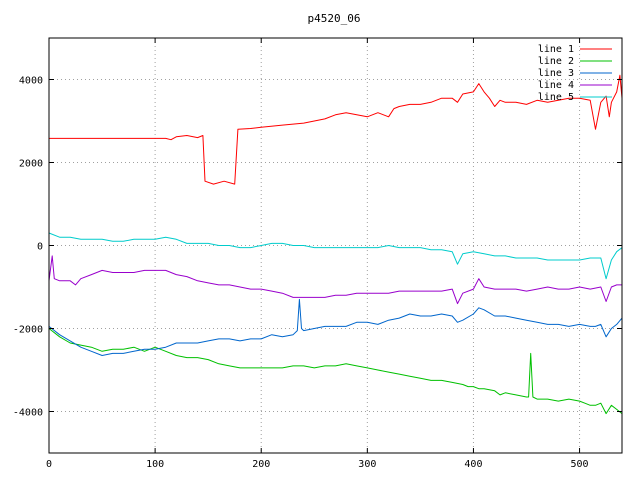 The height and width of the screenshot is (480, 640). What do you see at coordinates (28, 413) in the screenshot?
I see `y-tick-label: -4000` at bounding box center [28, 413].